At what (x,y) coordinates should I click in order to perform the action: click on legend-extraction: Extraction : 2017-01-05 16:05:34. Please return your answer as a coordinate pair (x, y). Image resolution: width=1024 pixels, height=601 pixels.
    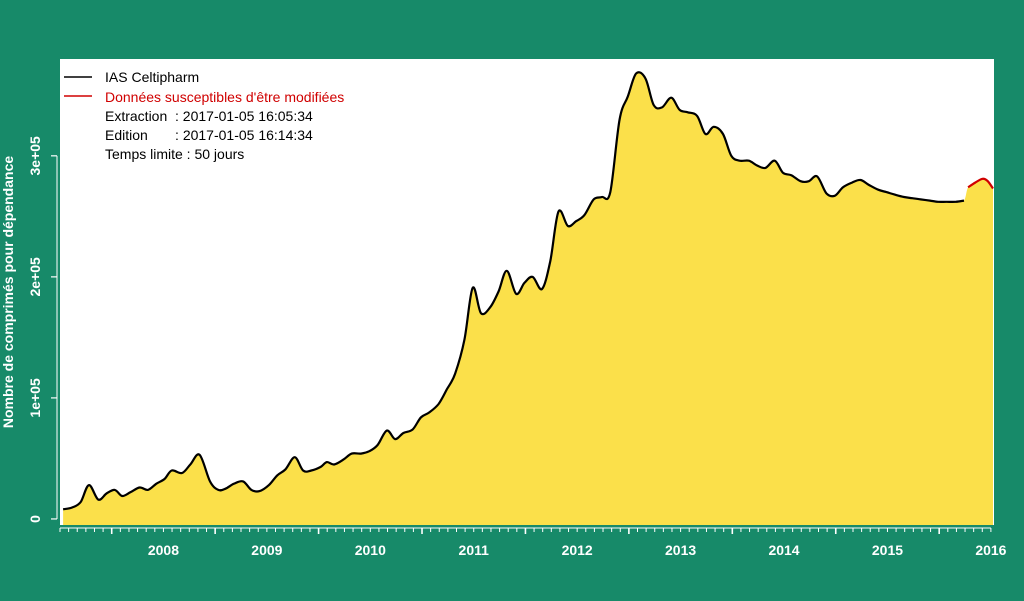
    Looking at the image, I should click on (209, 116).